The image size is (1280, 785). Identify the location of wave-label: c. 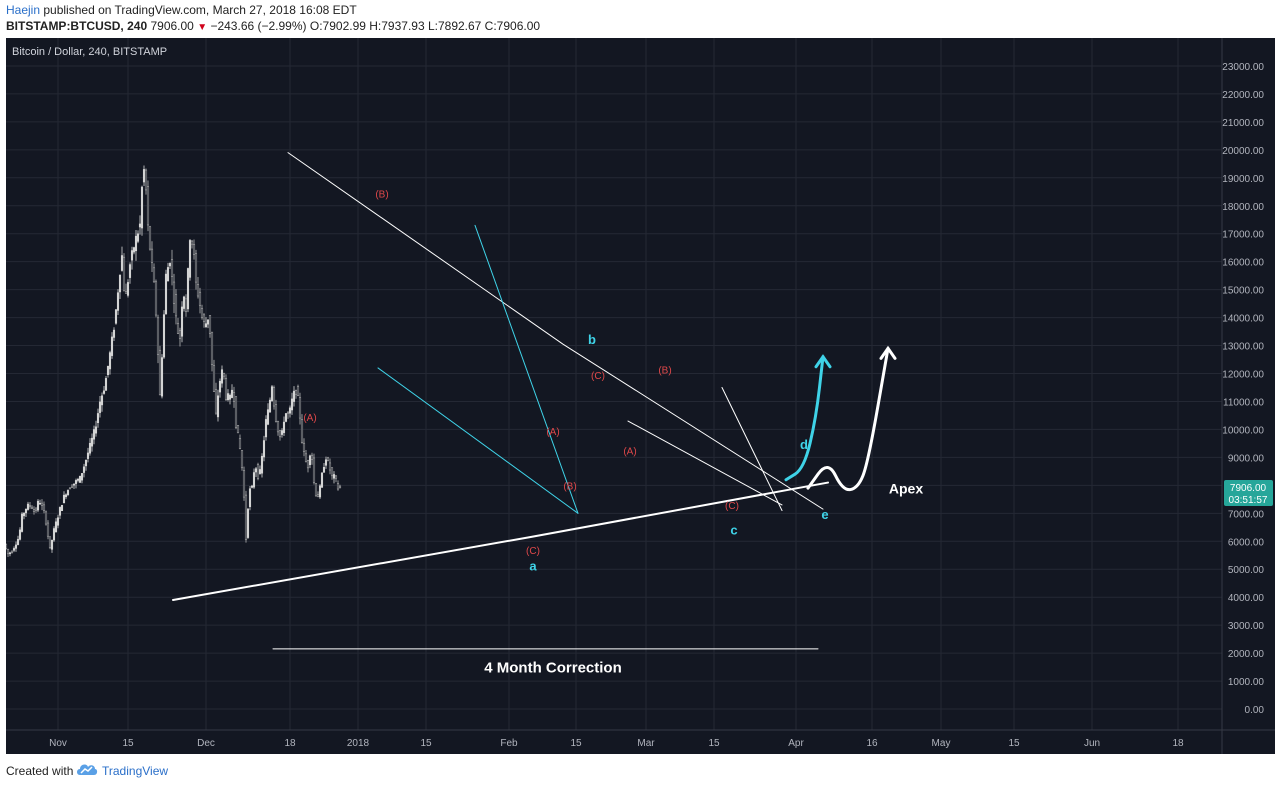
(733, 529).